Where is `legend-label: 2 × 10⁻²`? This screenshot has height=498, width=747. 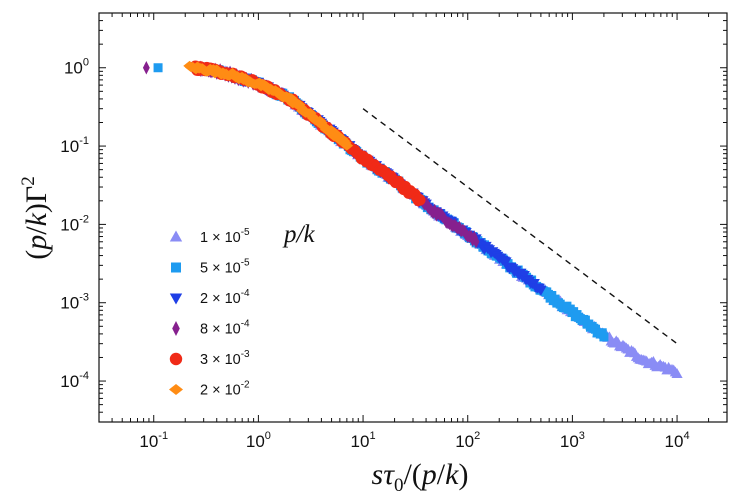
legend-label: 2 × 10⁻² is located at coordinates (225, 389).